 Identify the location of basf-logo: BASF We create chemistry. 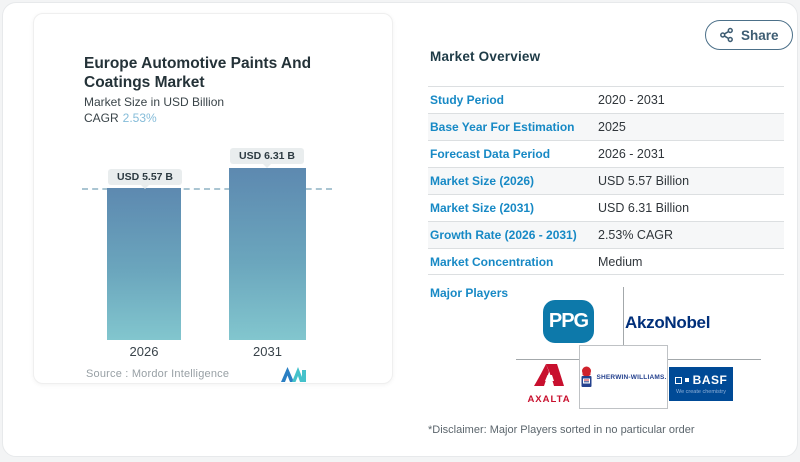
(701, 384).